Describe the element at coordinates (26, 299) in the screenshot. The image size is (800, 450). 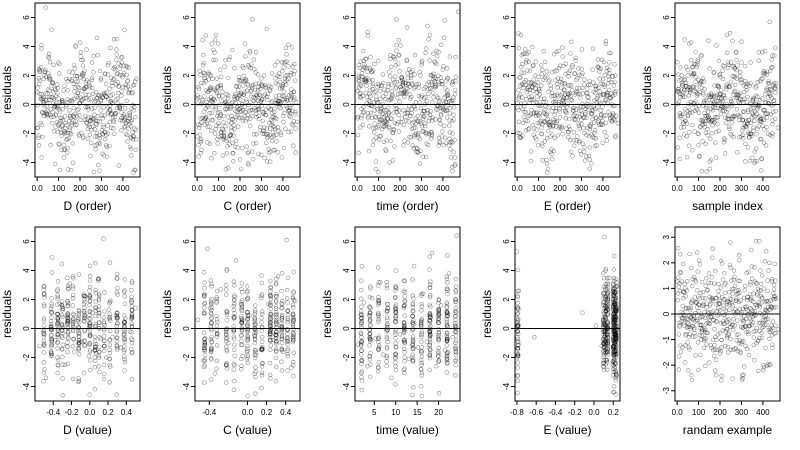
I see `y-tick-label: 2` at that location.